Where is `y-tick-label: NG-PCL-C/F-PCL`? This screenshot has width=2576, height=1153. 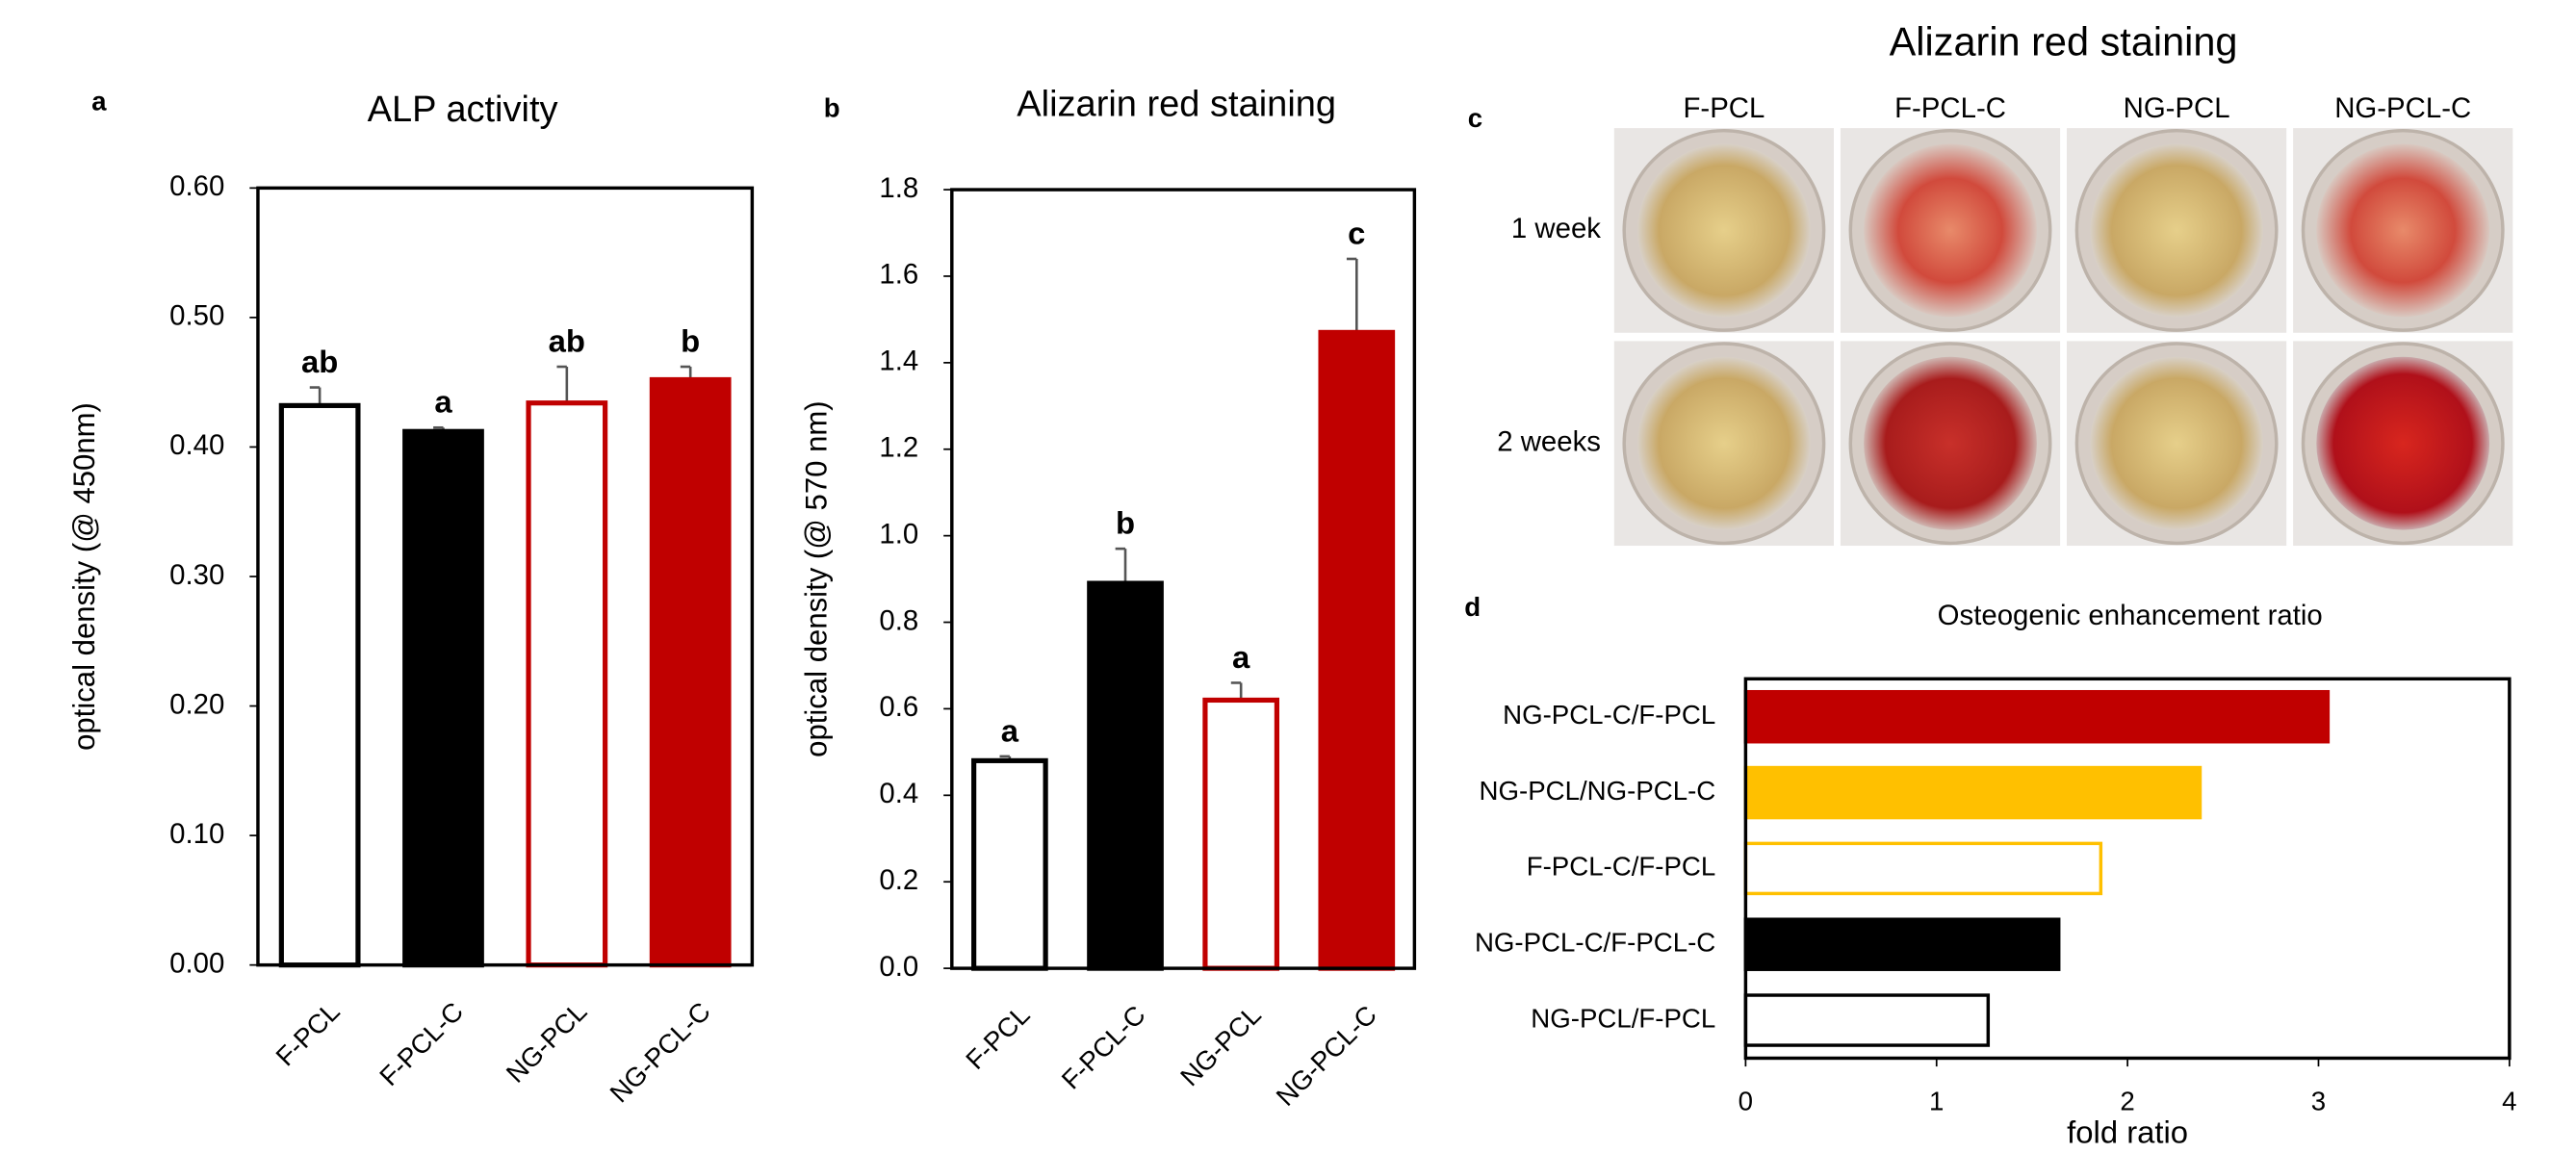 y-tick-label: NG-PCL-C/F-PCL is located at coordinates (1609, 715).